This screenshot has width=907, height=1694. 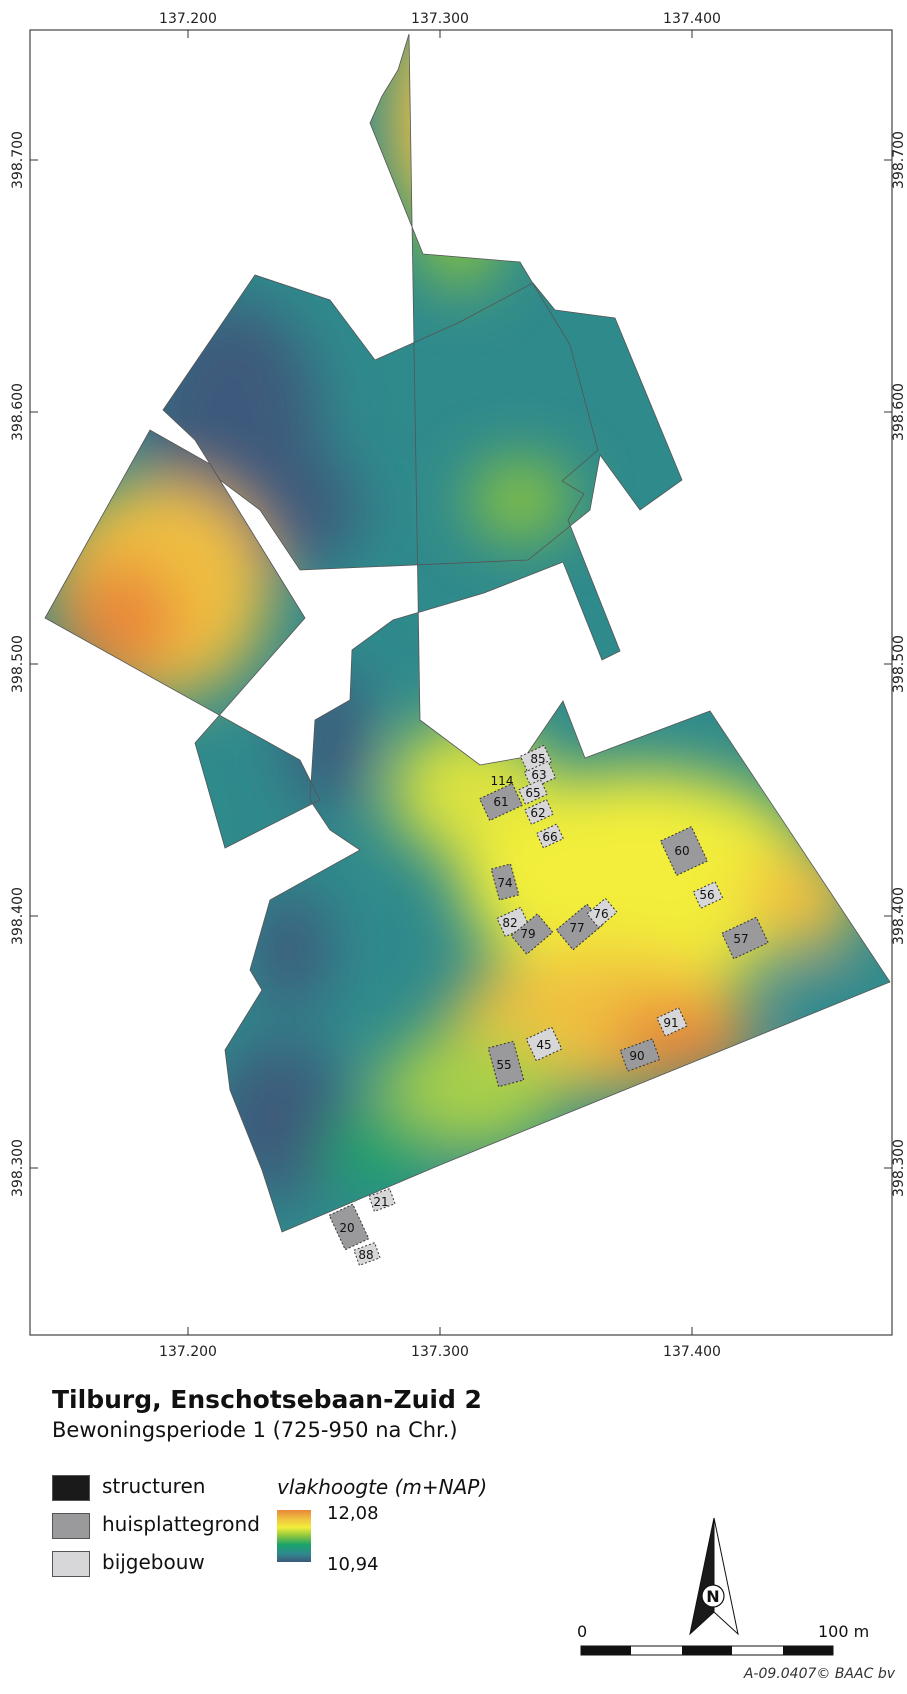 I want to click on map-unit: 88, so click(x=367, y=1254).